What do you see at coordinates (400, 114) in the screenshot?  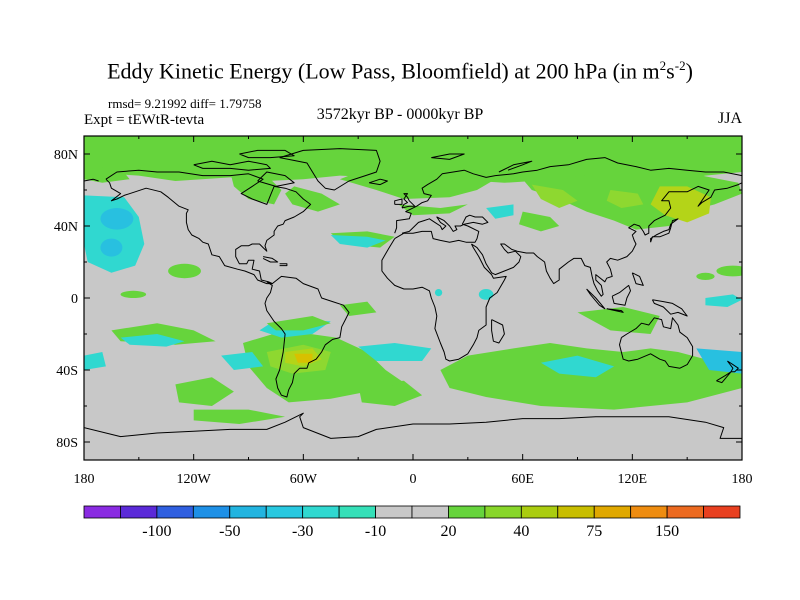 I see `period-label: 3572kyr BP - 0000kyr BP` at bounding box center [400, 114].